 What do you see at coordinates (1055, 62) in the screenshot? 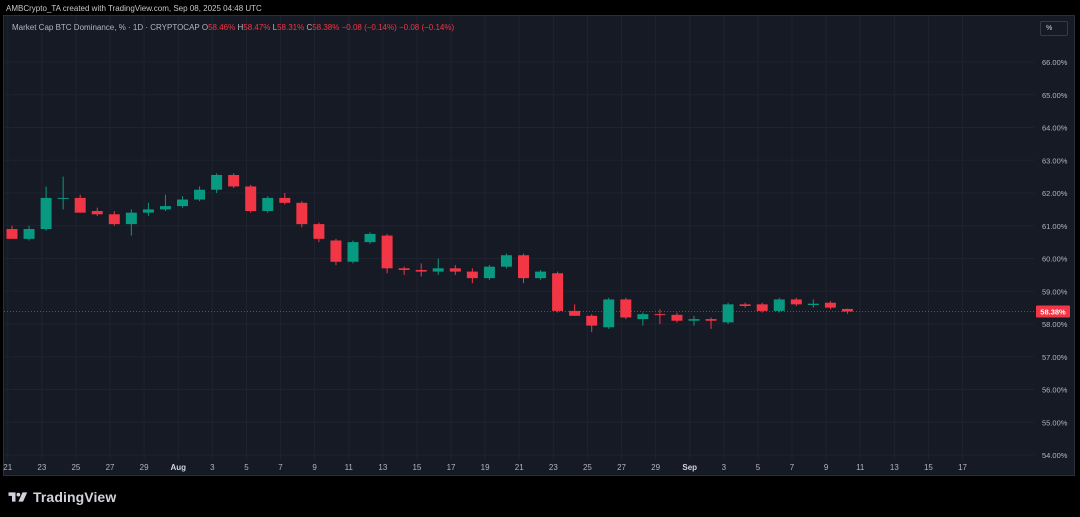
I see `price-tick-label: 66.00%` at bounding box center [1055, 62].